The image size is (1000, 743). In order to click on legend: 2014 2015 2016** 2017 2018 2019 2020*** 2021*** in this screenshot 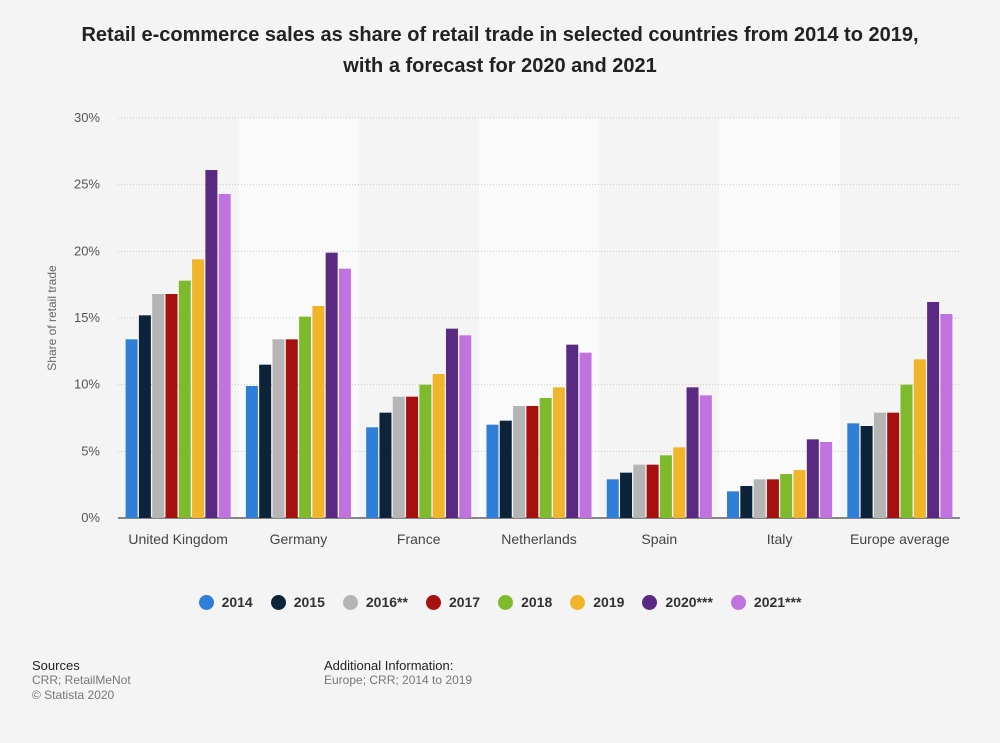, I will do `click(500, 602)`.